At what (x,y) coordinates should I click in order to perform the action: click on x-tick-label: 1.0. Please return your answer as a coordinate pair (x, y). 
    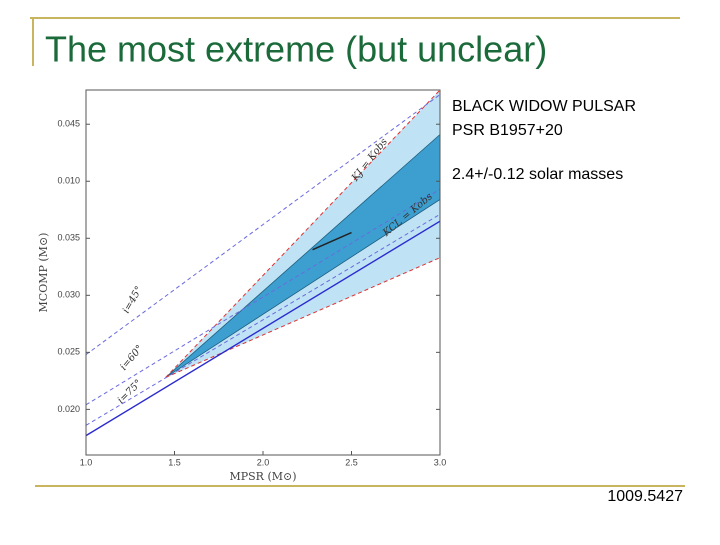
    Looking at the image, I should click on (86, 462).